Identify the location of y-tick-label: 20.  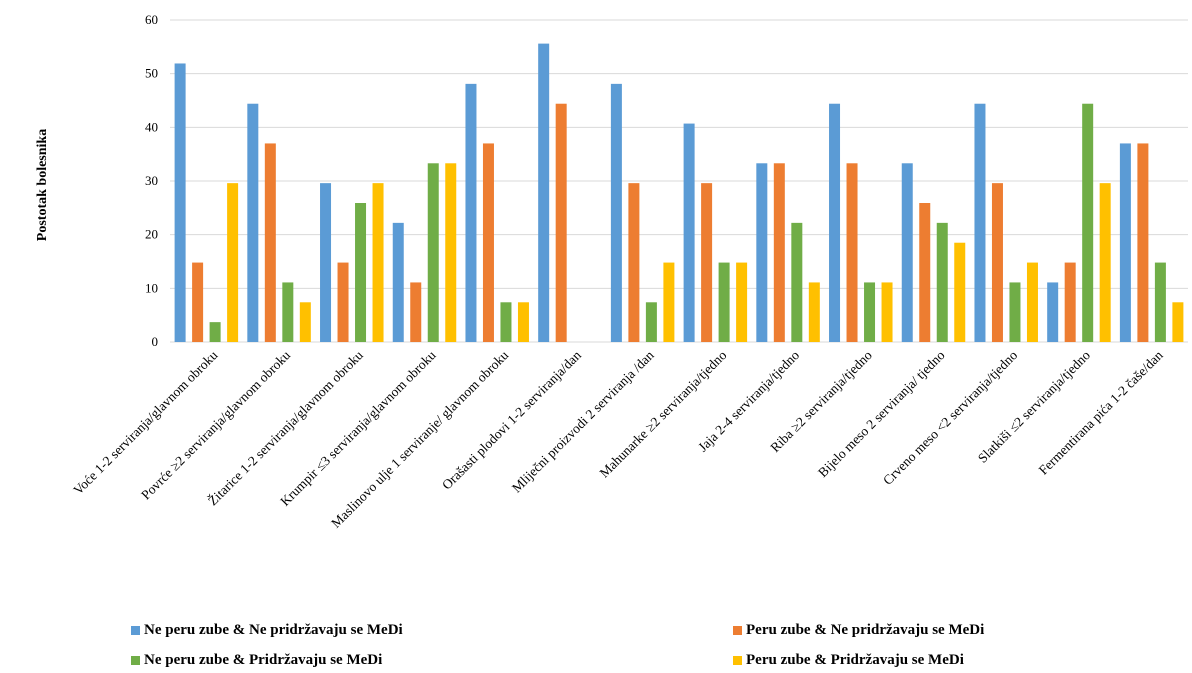
(151, 234).